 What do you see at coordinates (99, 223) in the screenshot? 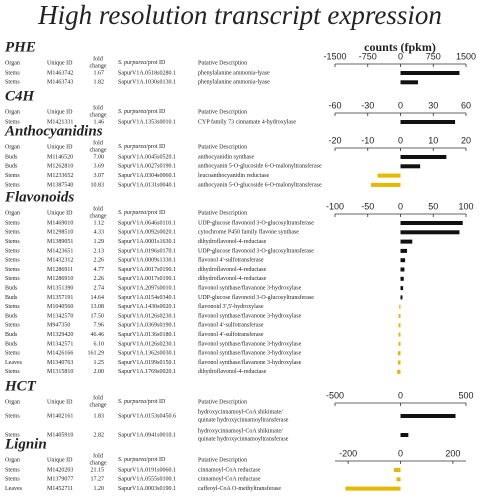
I see `fold-change: 1.12` at bounding box center [99, 223].